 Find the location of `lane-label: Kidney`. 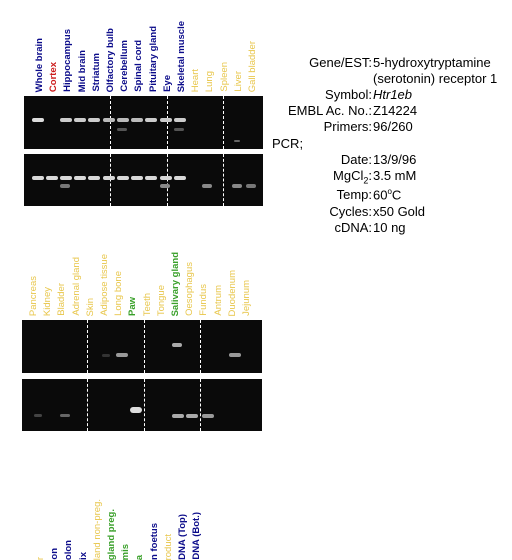

lane-label: Kidney is located at coordinates (48, 302).